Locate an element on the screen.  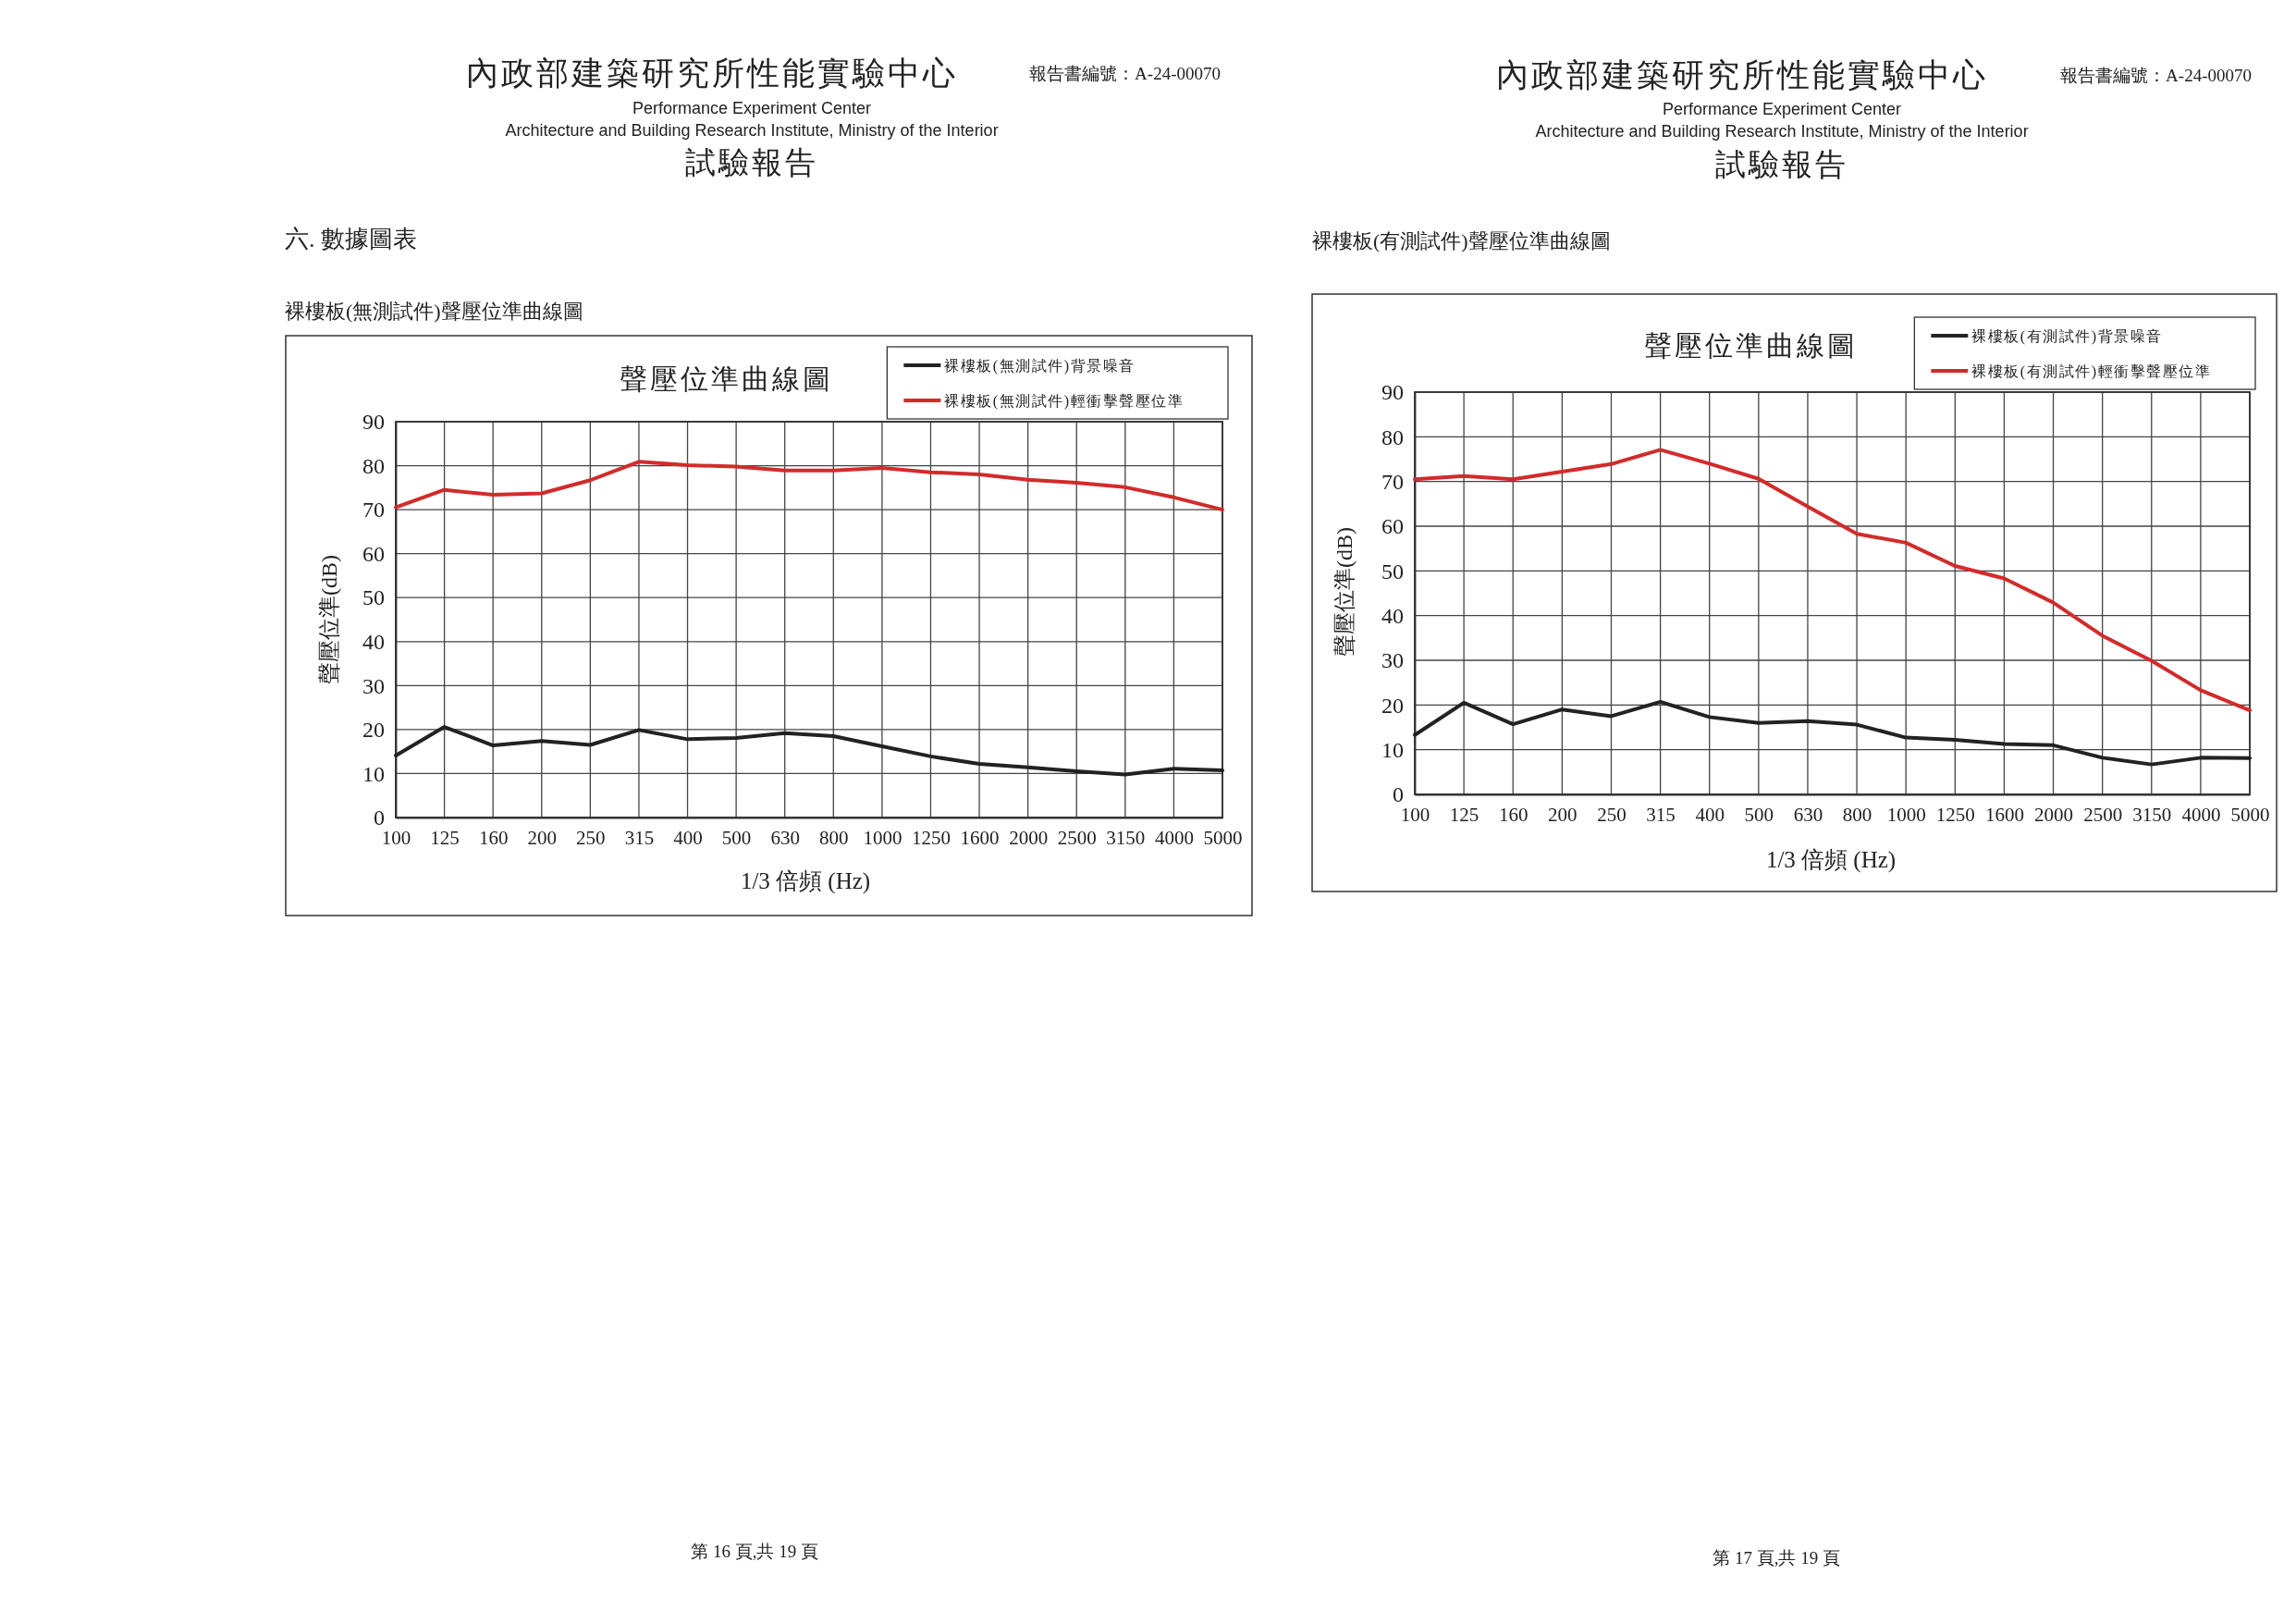
legend-label: 裸樓板(無測試件)輕衝擊聲壓位準 is located at coordinates (1064, 401).